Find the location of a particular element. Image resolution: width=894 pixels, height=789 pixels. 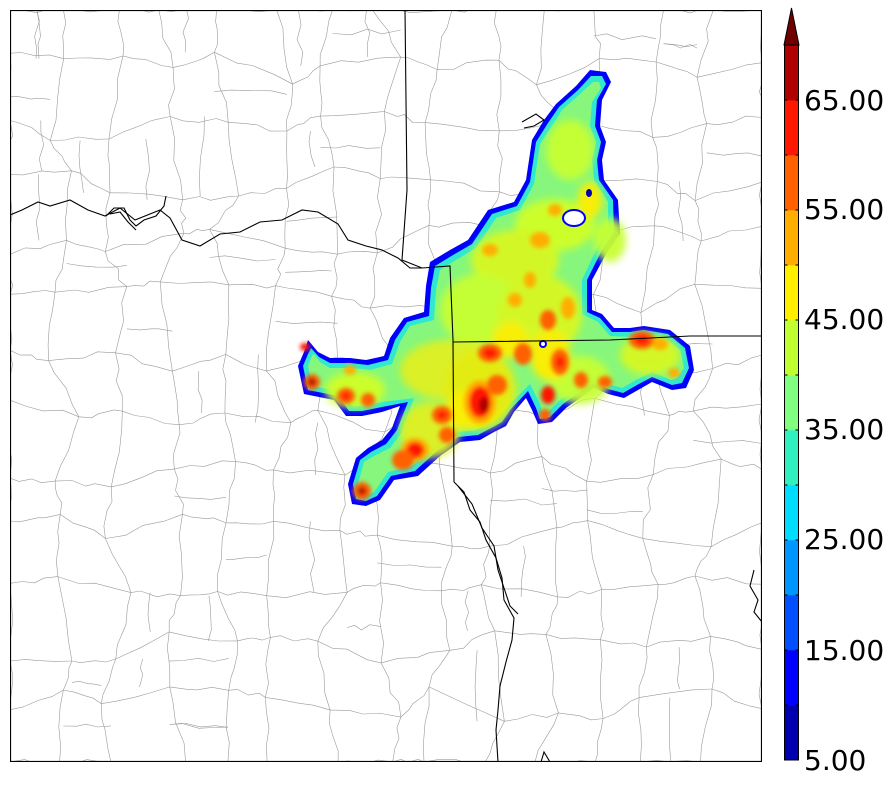

colorbar-svg: 5.00 15.00 25.00 35.00 45.00 55.00 65.00 is located at coordinates (835, 392).